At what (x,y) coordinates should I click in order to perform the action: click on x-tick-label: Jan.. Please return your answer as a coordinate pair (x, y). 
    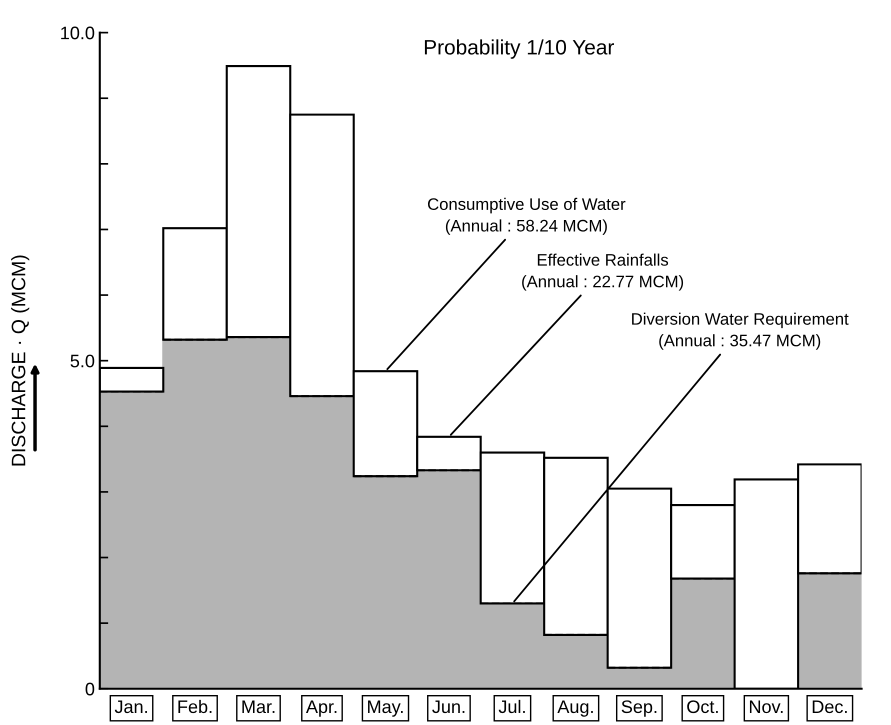
    Looking at the image, I should click on (130, 707).